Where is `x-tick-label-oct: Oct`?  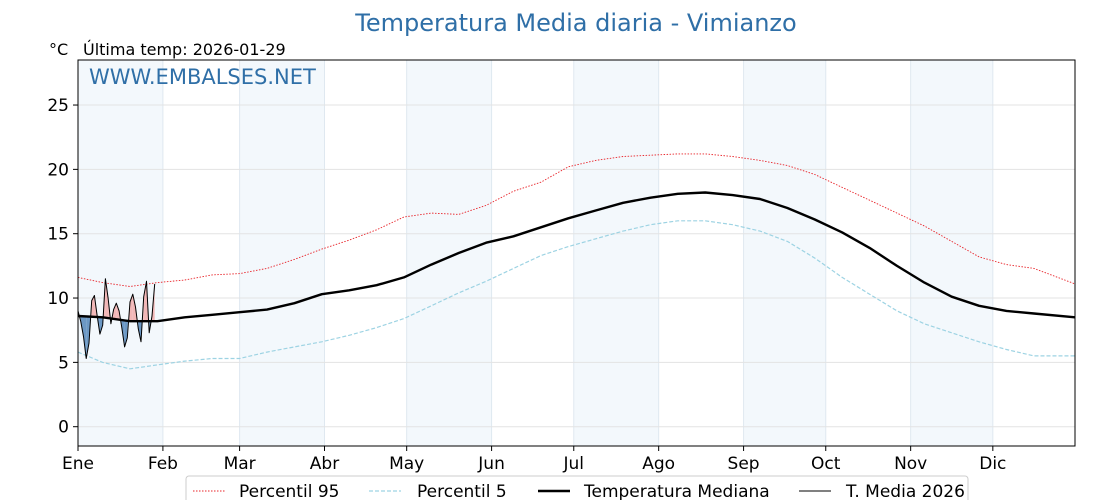 x-tick-label-oct: Oct is located at coordinates (826, 464).